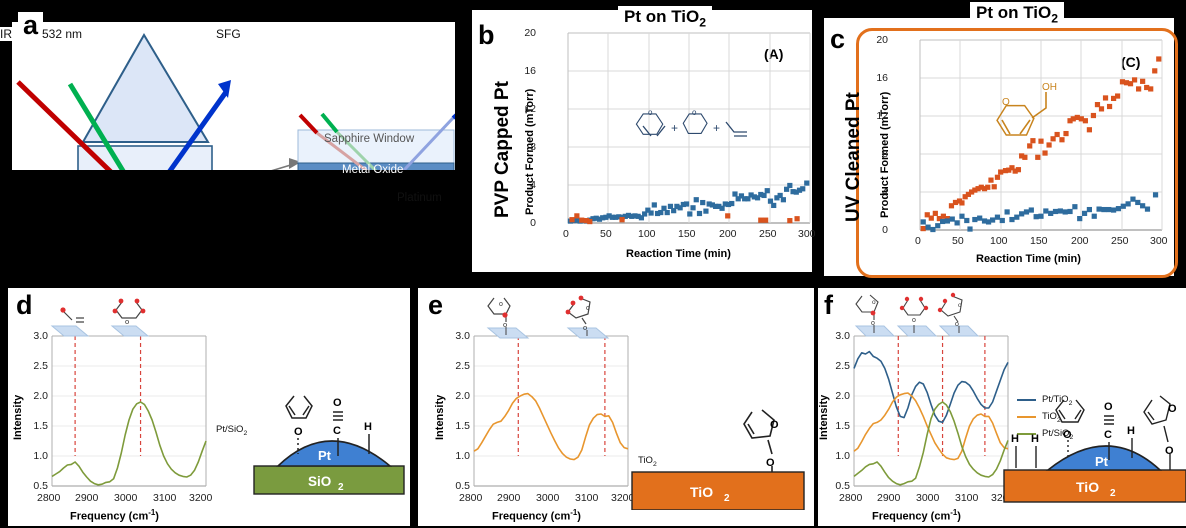  I want to click on panel-c-row-label-text: UV Cleaned Pt, so click(853, 157).